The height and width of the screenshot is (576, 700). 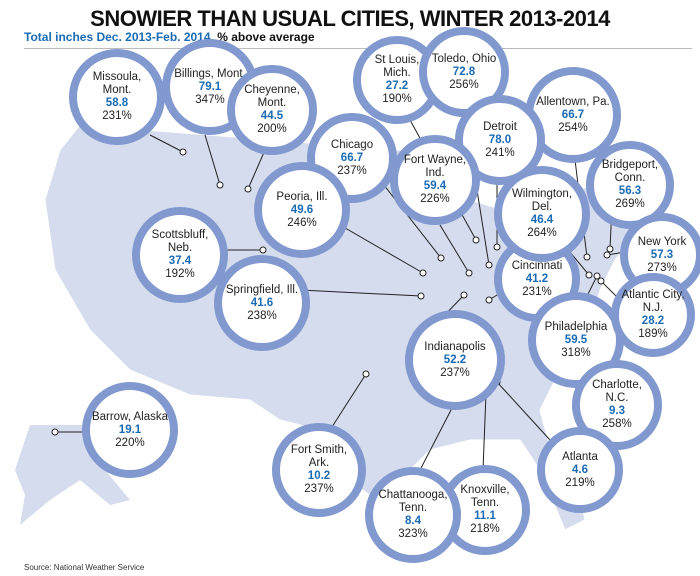 I want to click on city-inches: 49.6, so click(x=302, y=209).